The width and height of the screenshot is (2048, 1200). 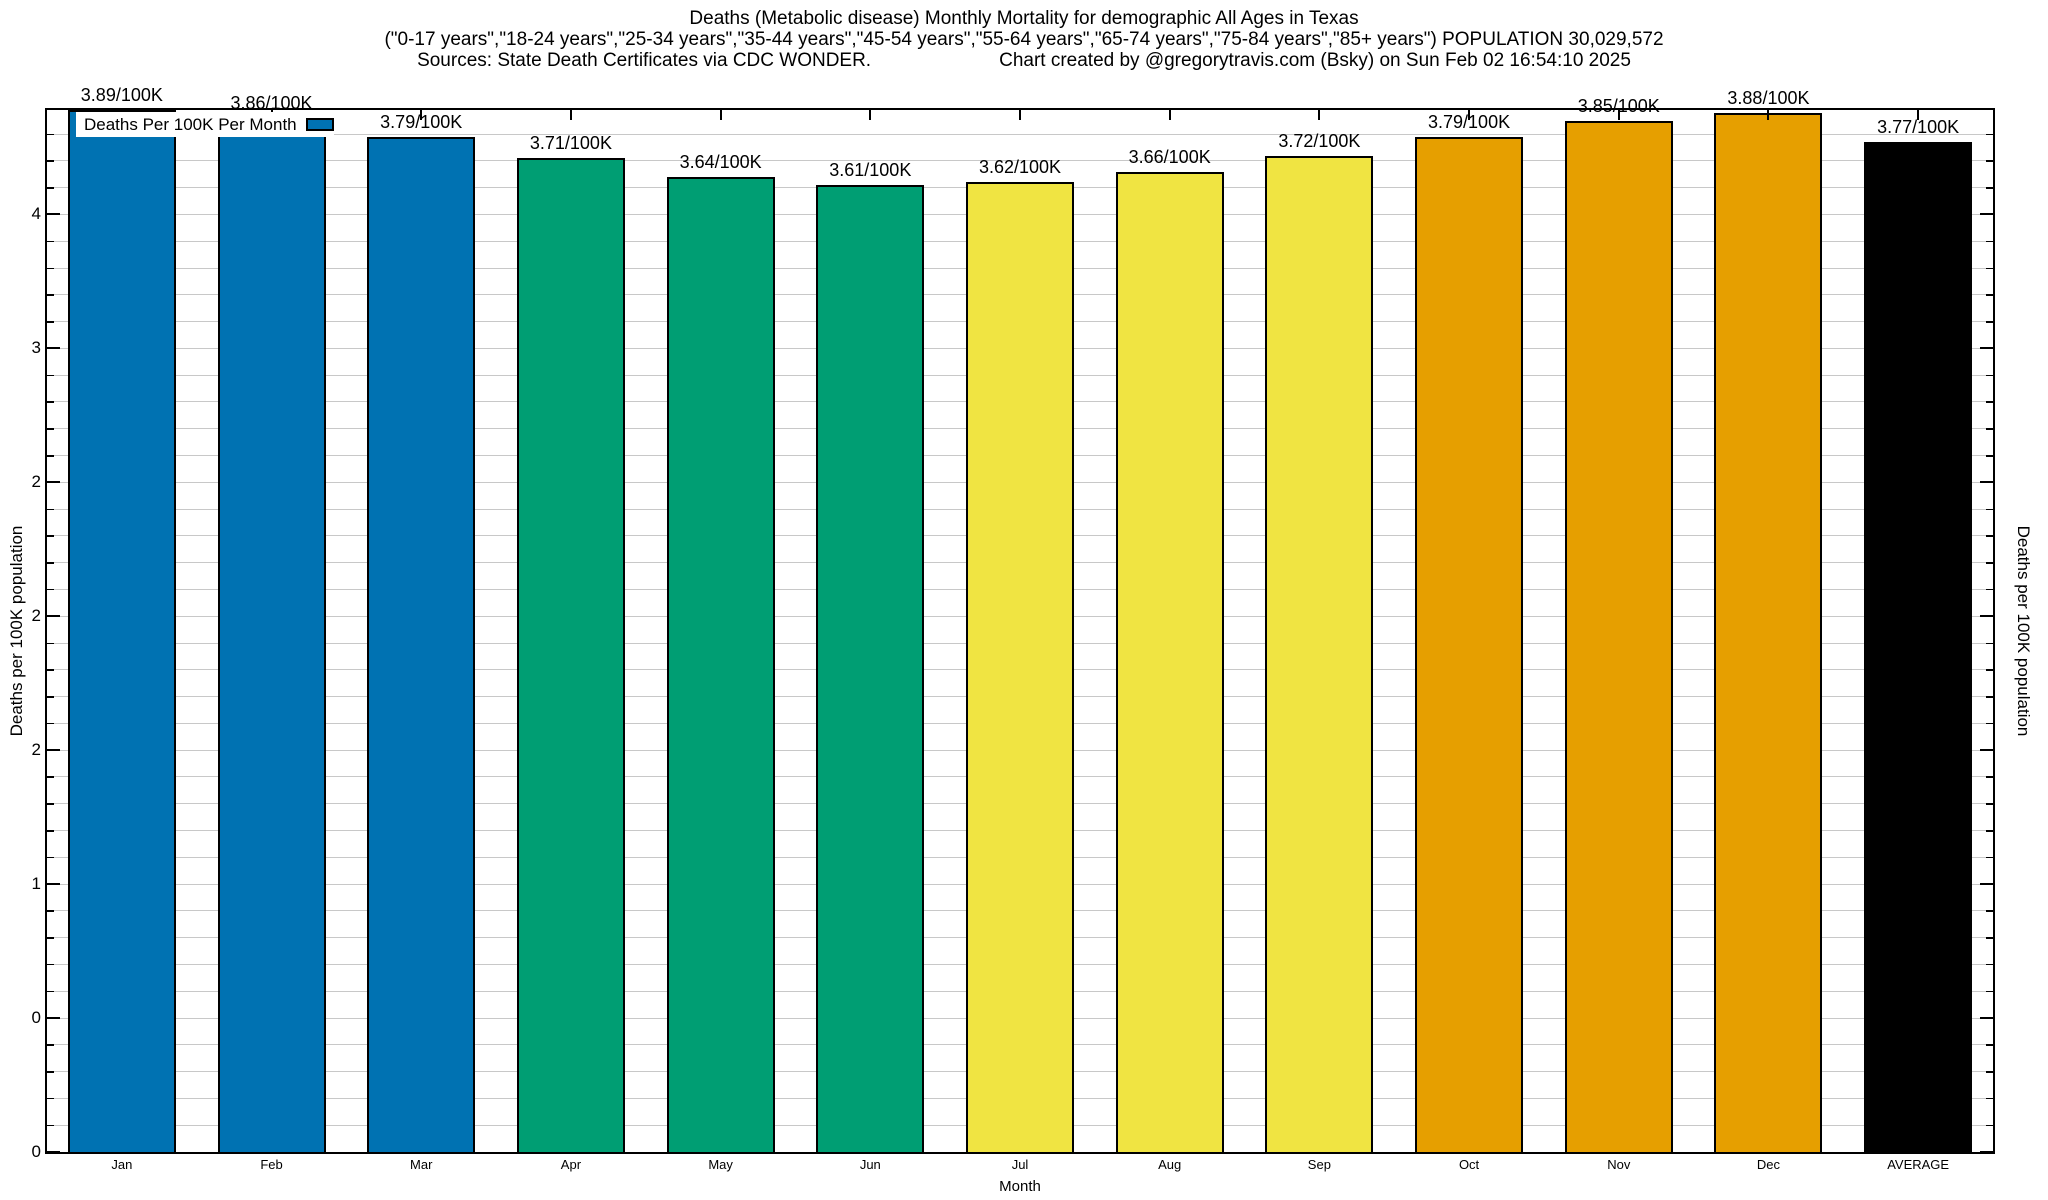 I want to click on bar-value-label-mar: 3.79/100K, so click(x=421, y=121).